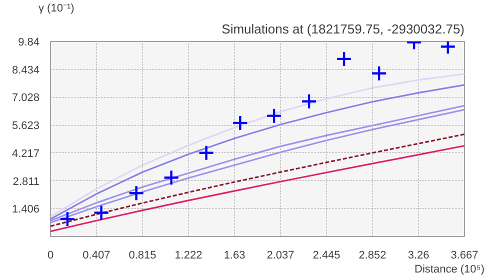 The width and height of the screenshot is (486, 275). What do you see at coordinates (26, 210) in the screenshot?
I see `y-tick-label: 1.406` at bounding box center [26, 210].